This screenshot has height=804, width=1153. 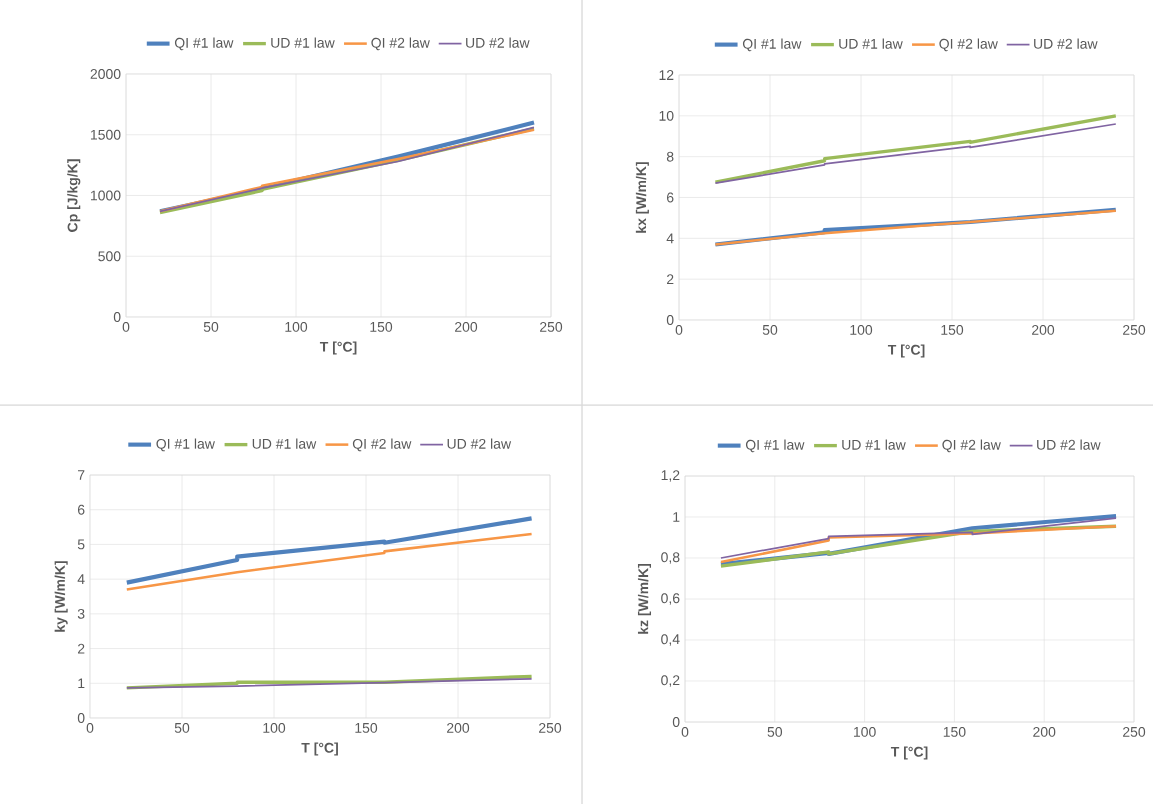 I want to click on y-tick-label: 3, so click(x=81, y=613).